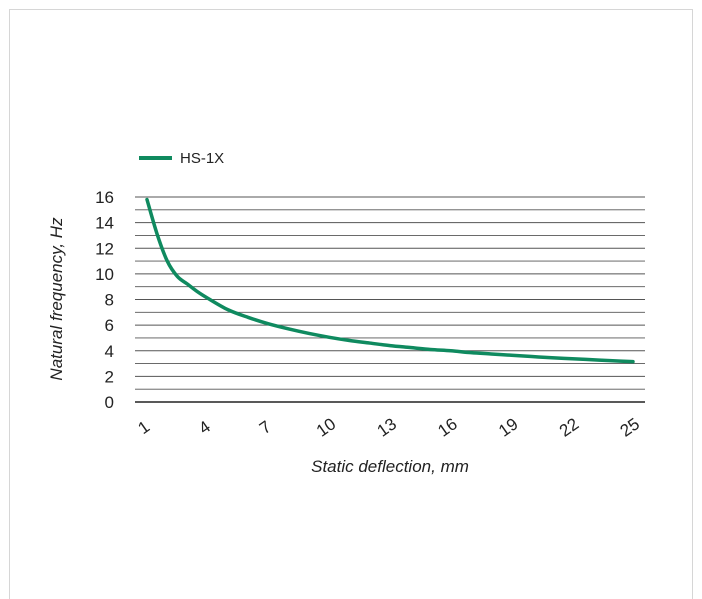 Image resolution: width=702 pixels, height=599 pixels. What do you see at coordinates (387, 427) in the screenshot?
I see `x-tick-label: 13` at bounding box center [387, 427].